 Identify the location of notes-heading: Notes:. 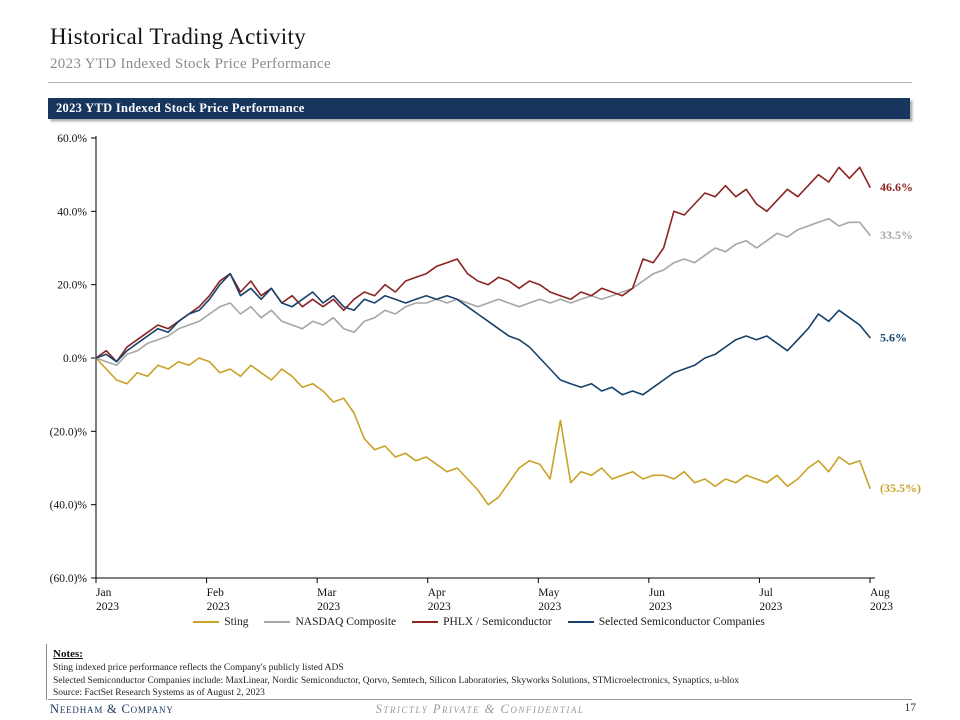
(68, 654).